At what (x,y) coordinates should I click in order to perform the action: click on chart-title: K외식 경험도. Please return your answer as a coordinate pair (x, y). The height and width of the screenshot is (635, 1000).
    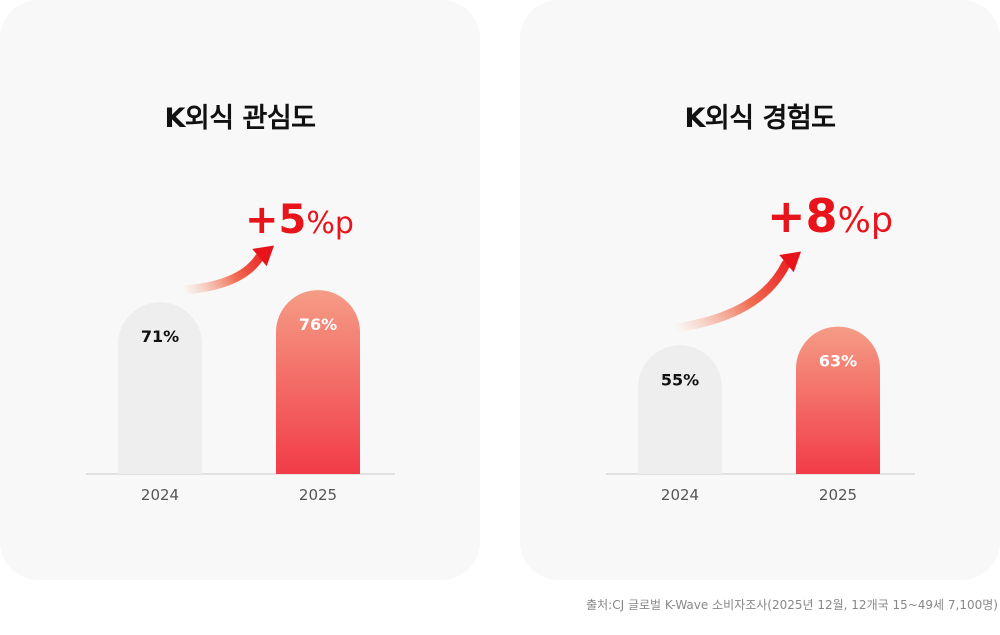
    Looking at the image, I should click on (760, 118).